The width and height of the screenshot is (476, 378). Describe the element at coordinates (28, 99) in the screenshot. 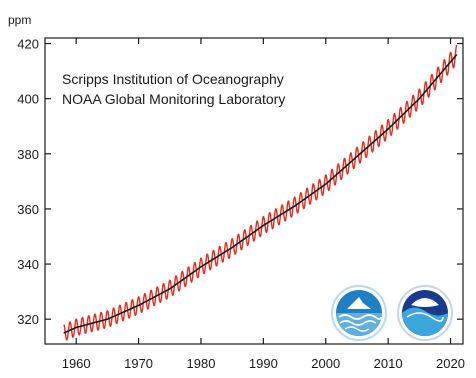

I see `y-tick-label: 400` at that location.